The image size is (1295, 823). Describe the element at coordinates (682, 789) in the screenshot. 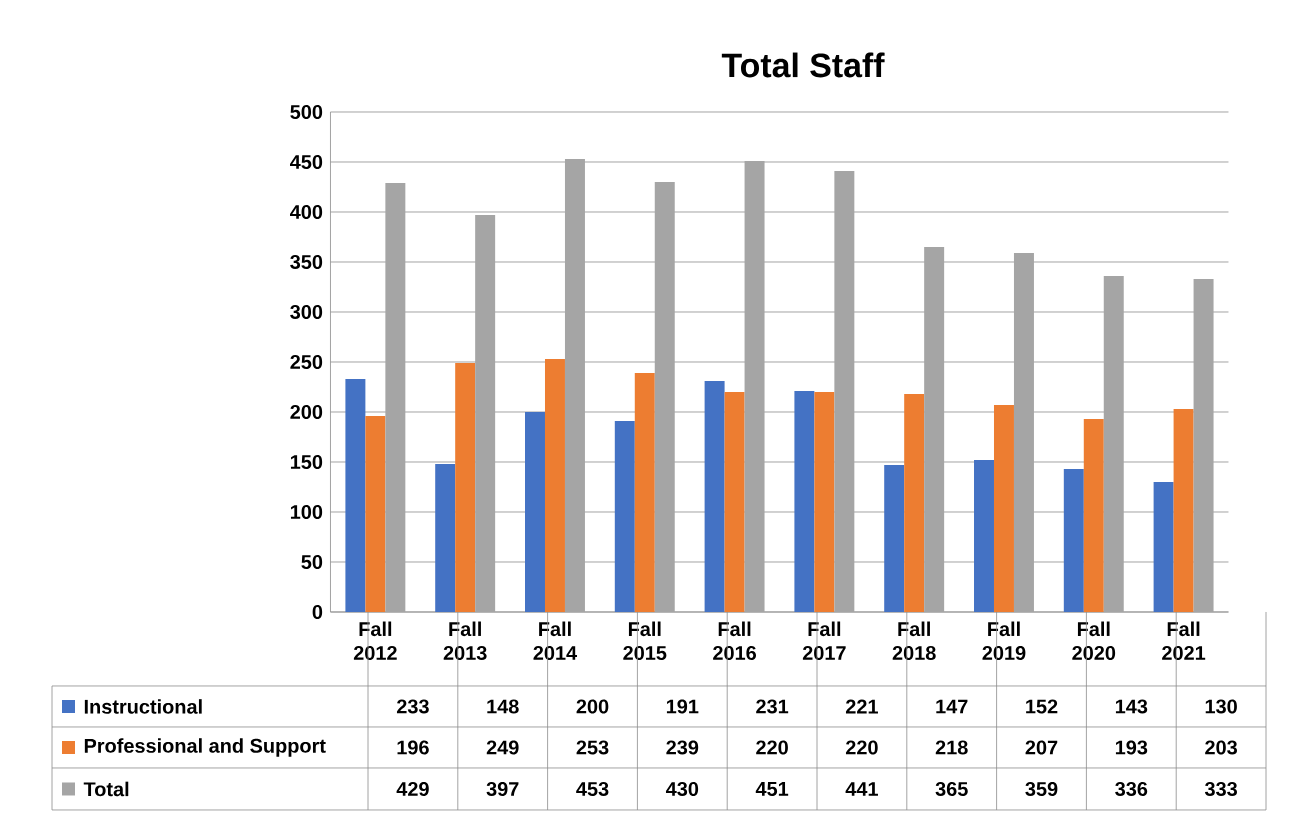

I see `data-label: 430` at that location.